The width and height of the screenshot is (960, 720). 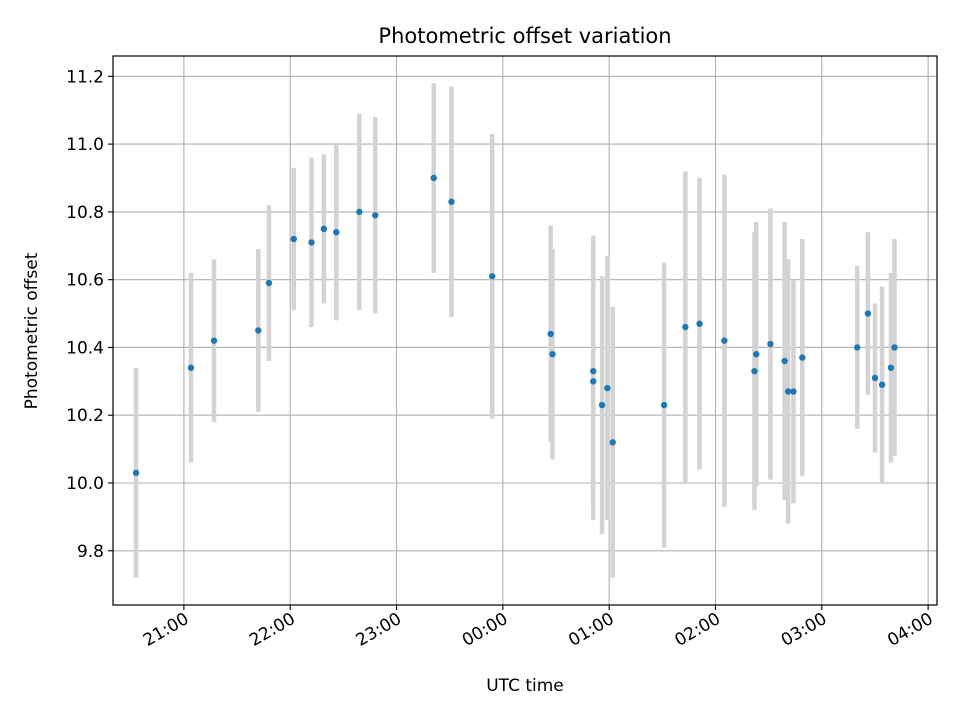 I want to click on y-tick-label: 11.2, so click(x=85, y=77).